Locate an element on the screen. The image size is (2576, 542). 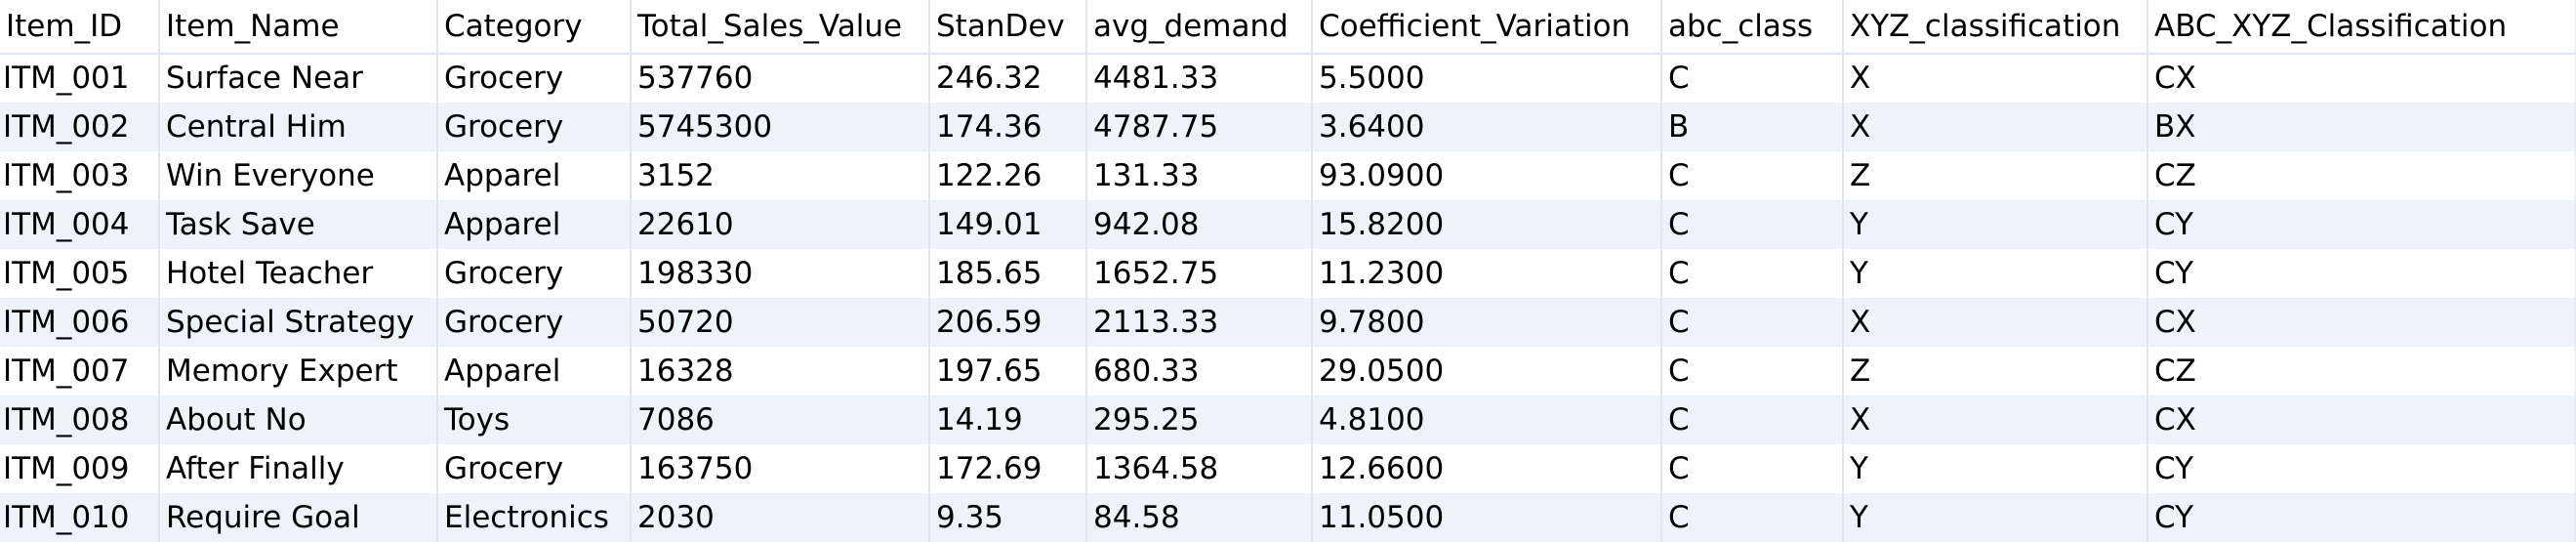
cell-item-id: ITM_009 is located at coordinates (80, 468).